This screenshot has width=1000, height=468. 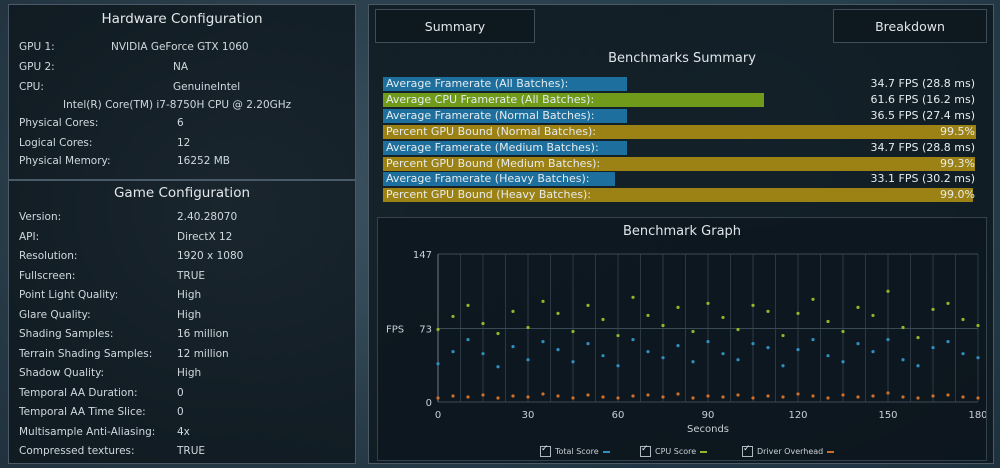 I want to click on legend-total-score-label: Total Score, so click(x=577, y=451).